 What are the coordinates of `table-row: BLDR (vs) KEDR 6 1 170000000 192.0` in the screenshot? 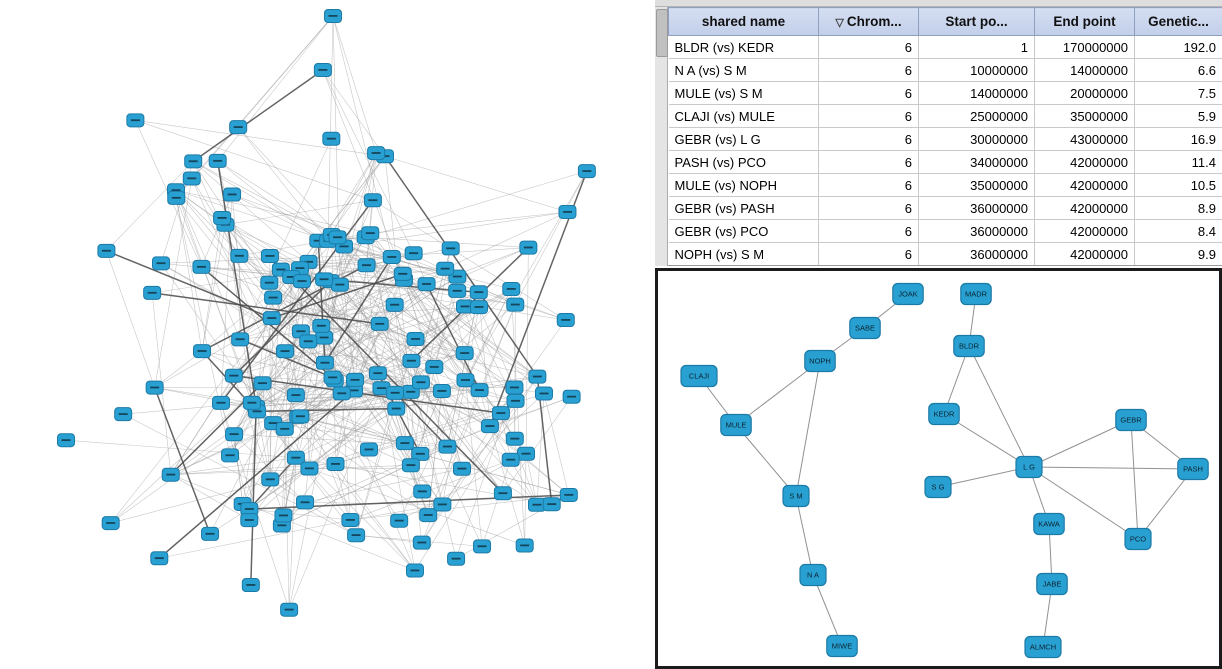 It's located at (945, 47).